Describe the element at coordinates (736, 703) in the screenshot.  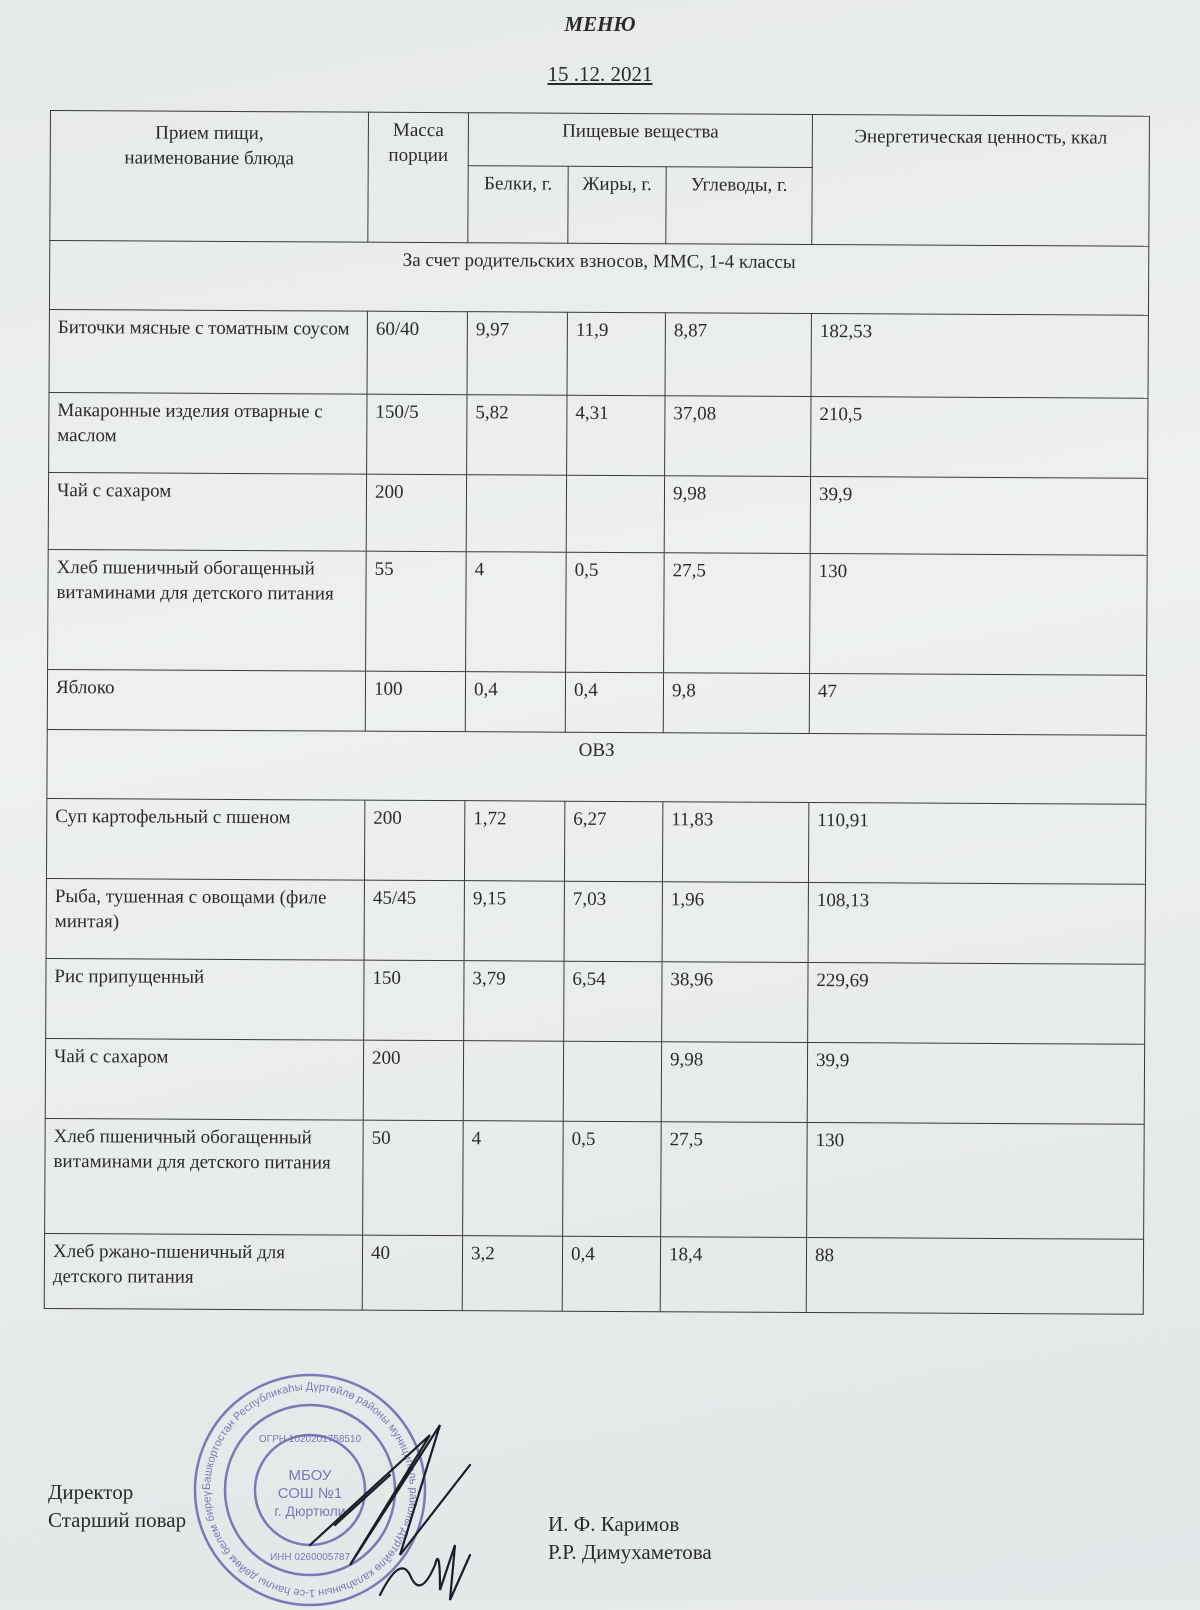
I see `carbs-cell: 9,8` at that location.